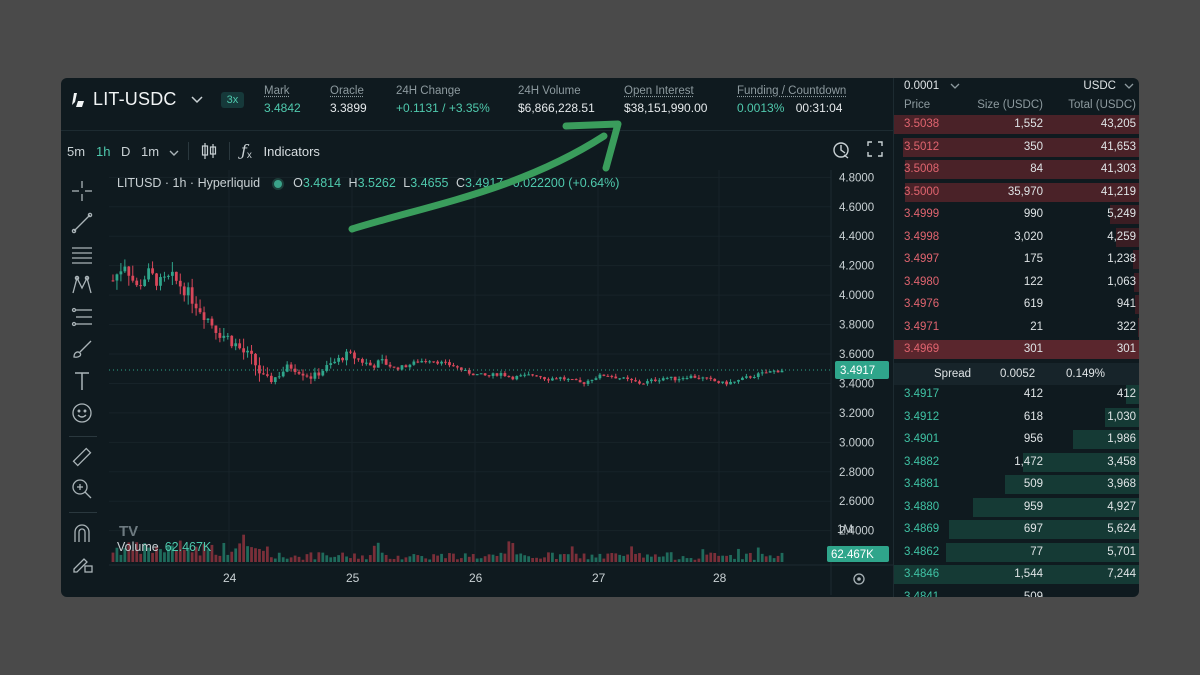  What do you see at coordinates (1136, 282) in the screenshot?
I see `depth-bar` at bounding box center [1136, 282].